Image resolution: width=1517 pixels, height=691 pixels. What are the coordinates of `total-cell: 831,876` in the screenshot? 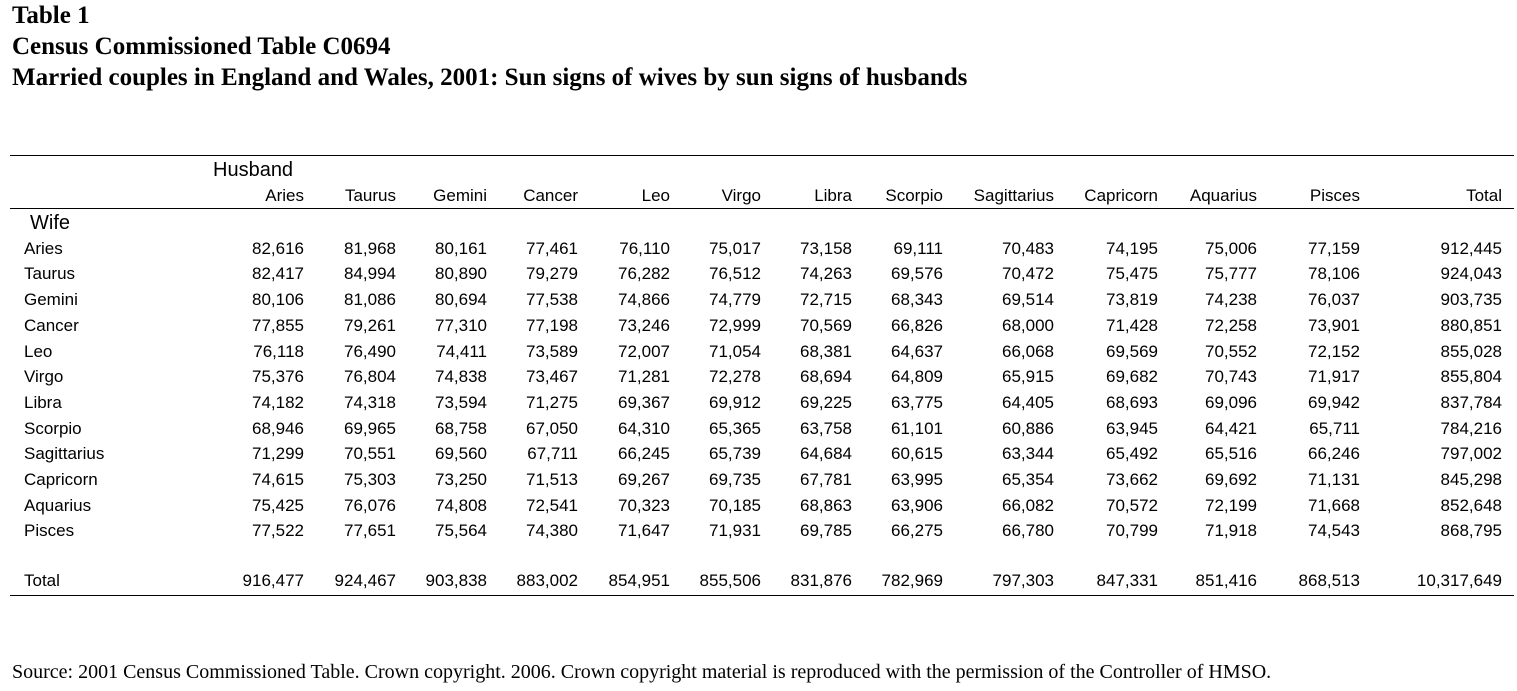 It's located at (821, 580).